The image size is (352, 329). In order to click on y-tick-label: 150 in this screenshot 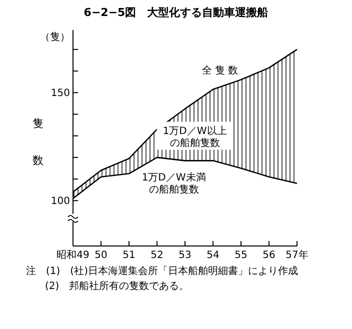, I will do `click(60, 94)`.